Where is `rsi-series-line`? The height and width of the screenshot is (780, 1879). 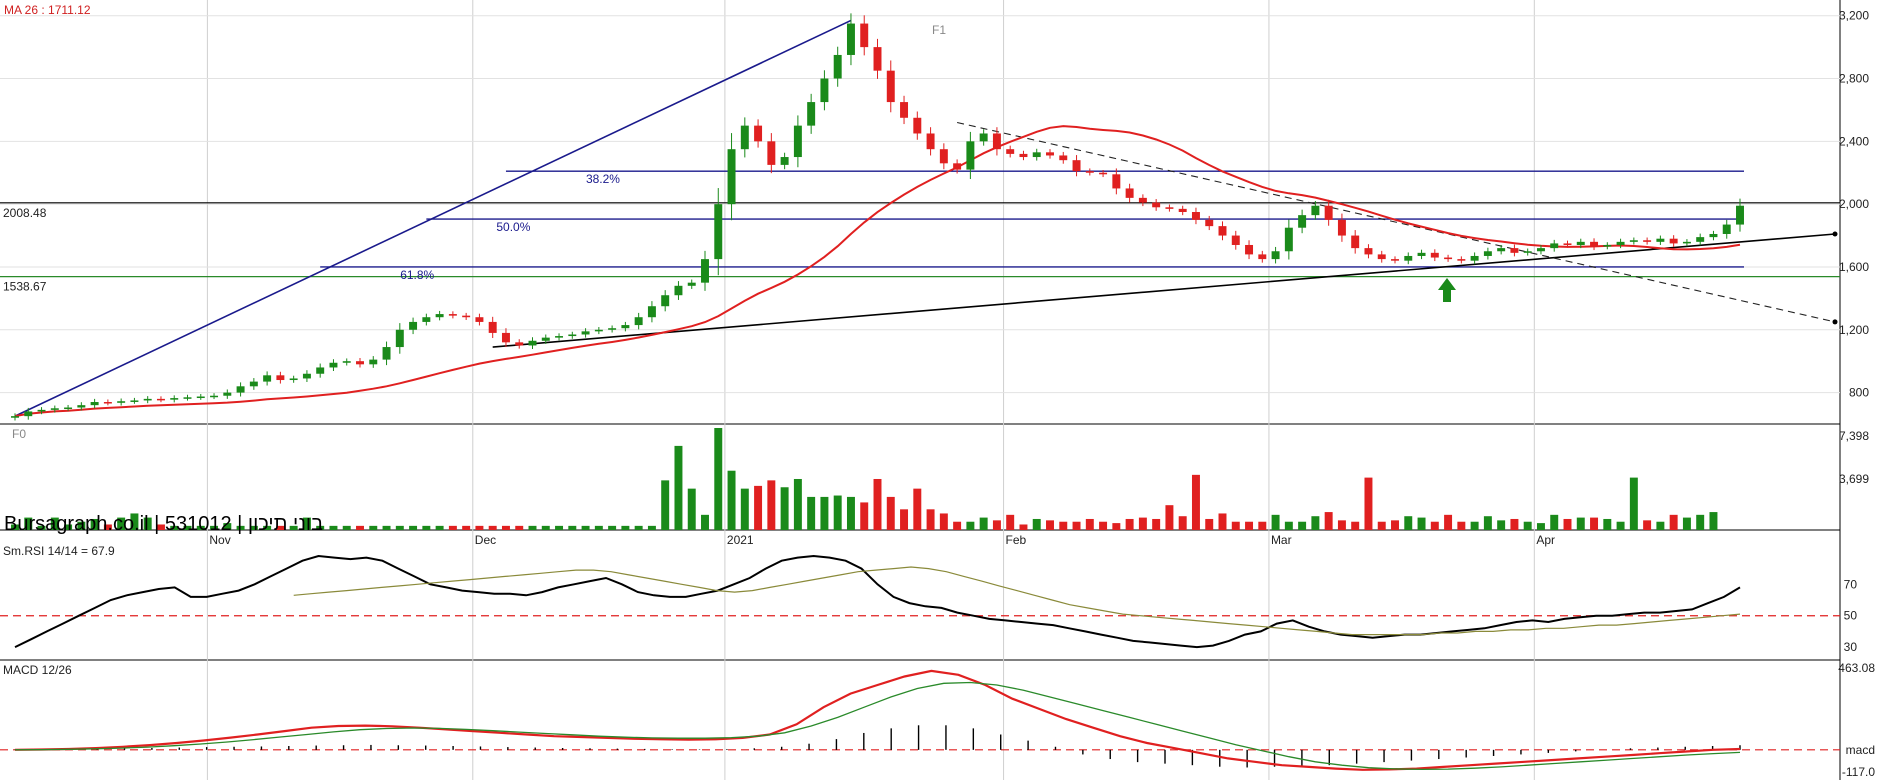
rsi-series-line is located at coordinates (1017, 601).